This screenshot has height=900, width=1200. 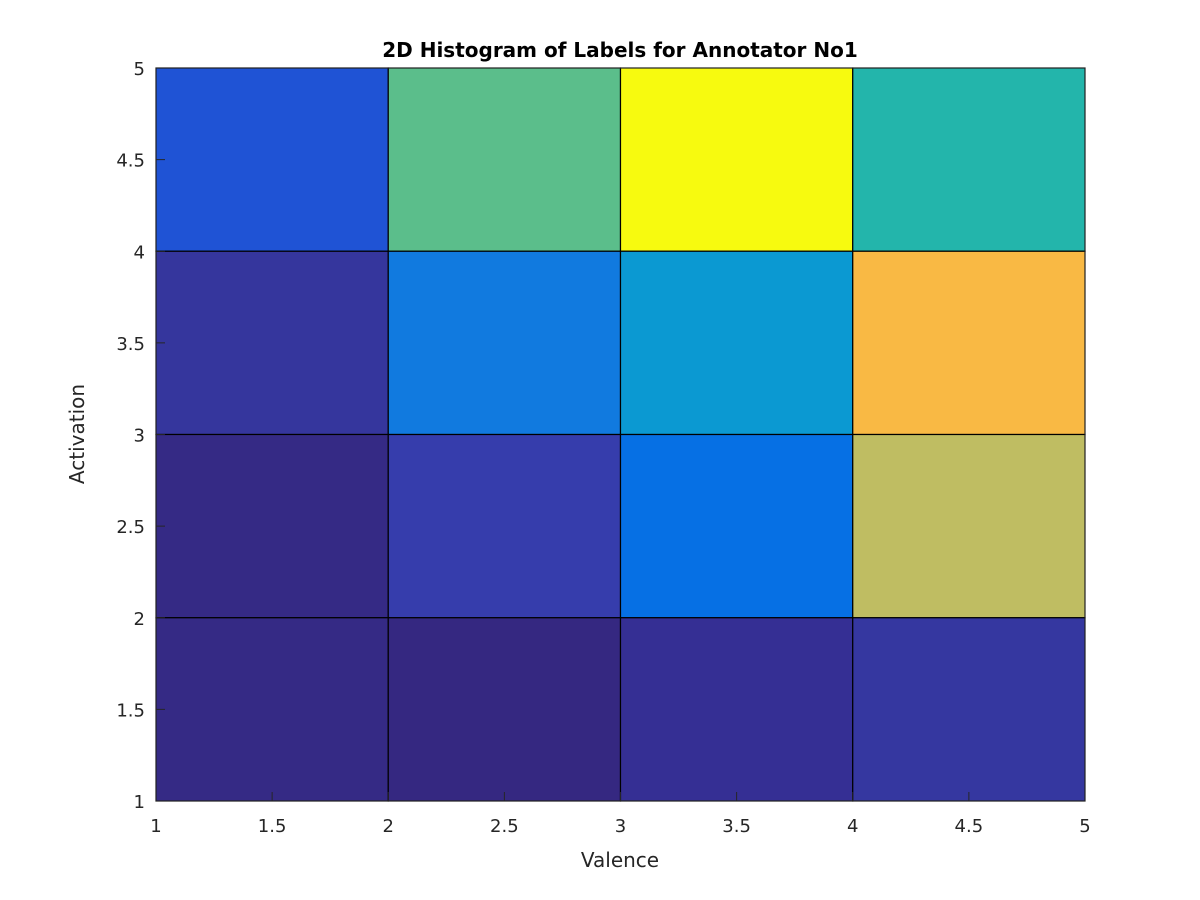 What do you see at coordinates (620, 814) in the screenshot?
I see `x-axis-ticks: 1 1.5 2 2.5 3 3.5 4 4.5 5` at bounding box center [620, 814].